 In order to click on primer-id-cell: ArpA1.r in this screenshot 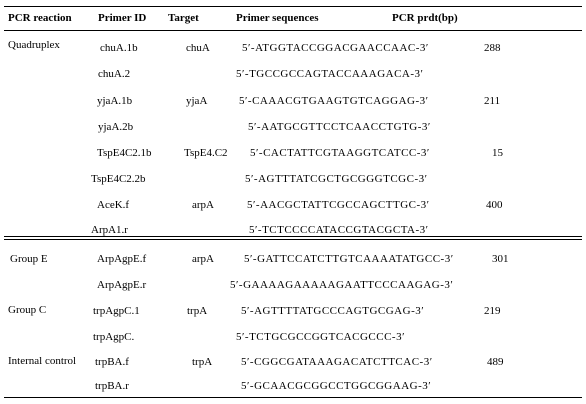, I will do `click(109, 230)`.